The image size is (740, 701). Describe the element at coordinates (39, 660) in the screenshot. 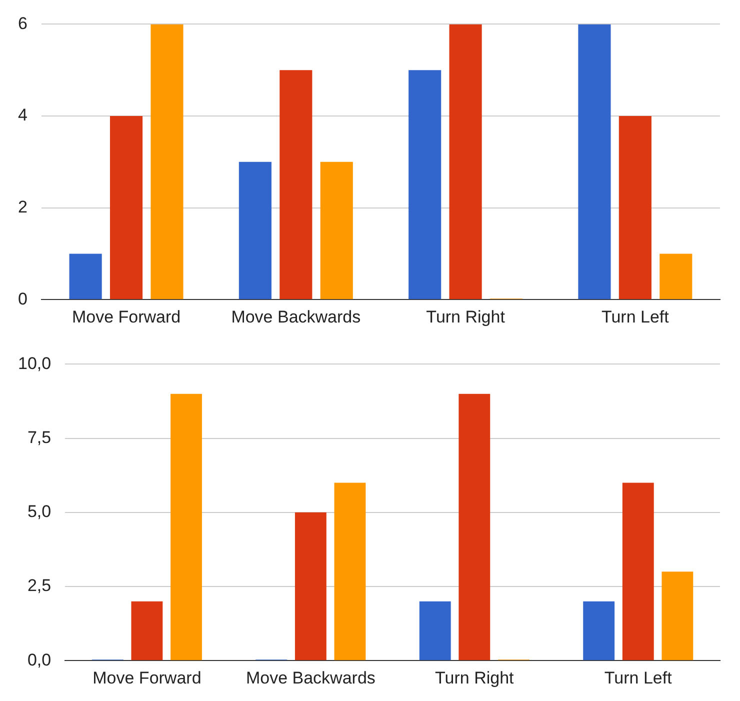

I see `y-tick-label: 0,0` at that location.